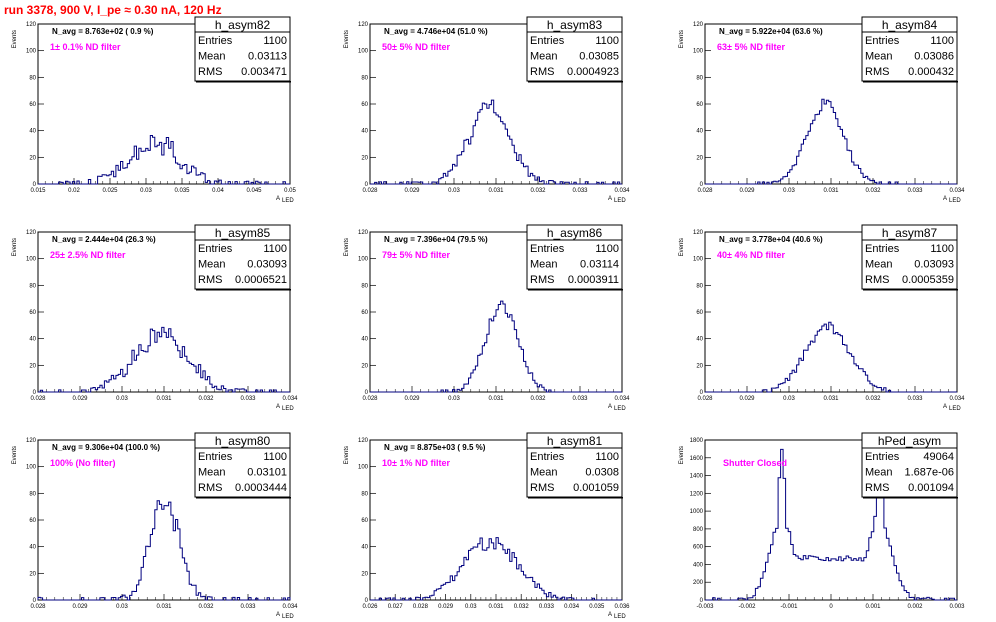 The width and height of the screenshot is (996, 622). Describe the element at coordinates (218, 191) in the screenshot. I see `x-tick-label: 0.04` at that location.